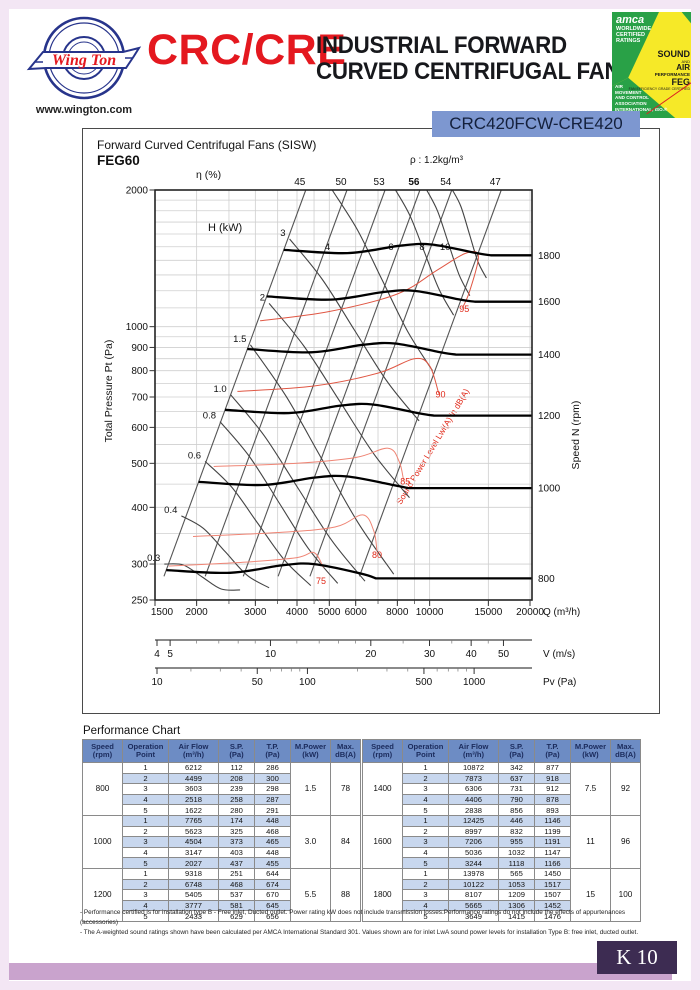  I want to click on motor-power-cell: 3.0, so click(310, 841).